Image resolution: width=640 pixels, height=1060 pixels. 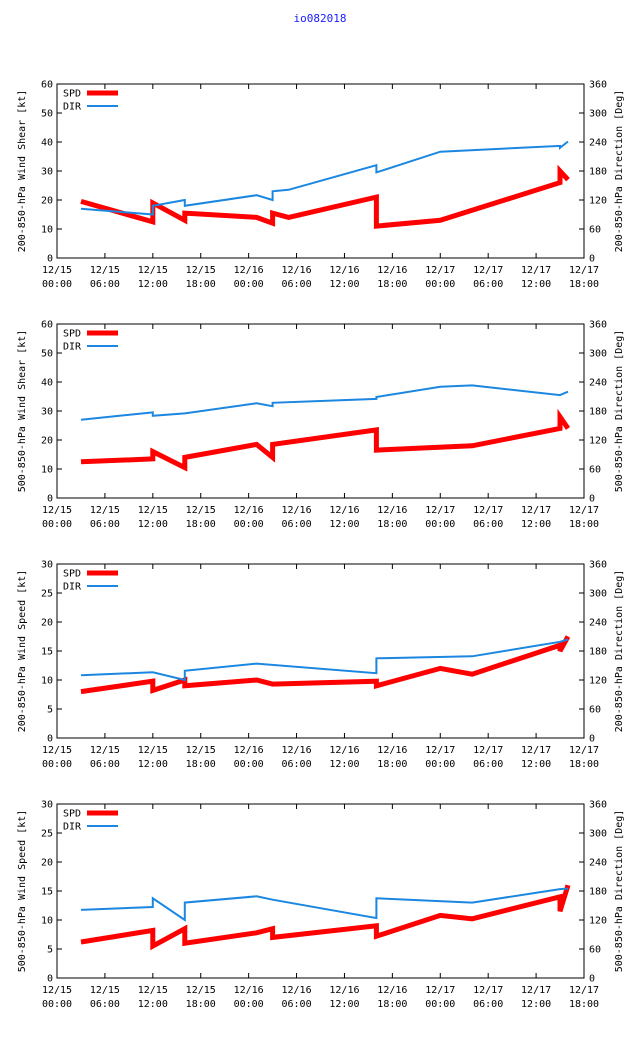 I want to click on y-tick-label: 50, so click(x=47, y=354).